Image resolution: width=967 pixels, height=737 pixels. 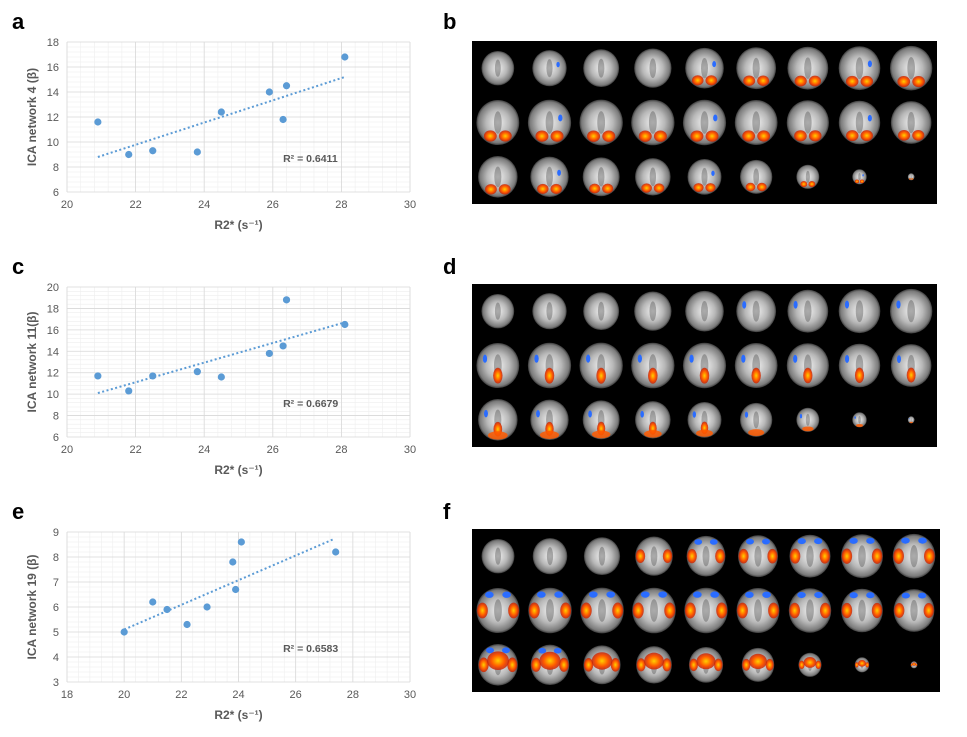 What do you see at coordinates (56, 193) in the screenshot?
I see `y-tick-label: 6` at bounding box center [56, 193].